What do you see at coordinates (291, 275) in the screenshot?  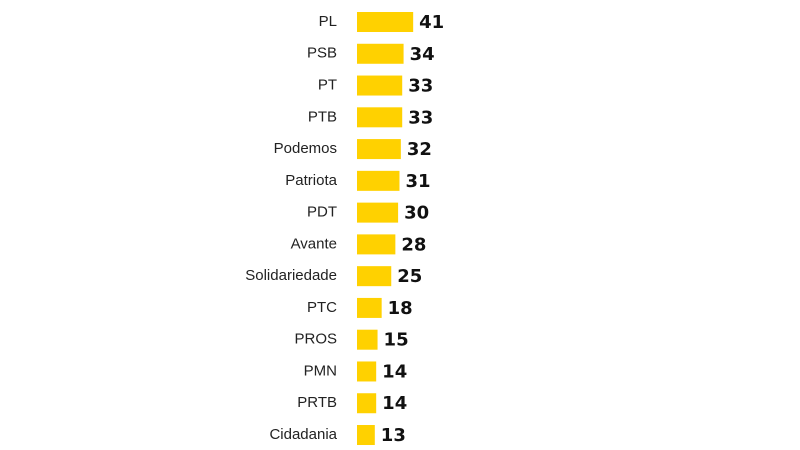 I see `category-label: Solidariedade` at bounding box center [291, 275].